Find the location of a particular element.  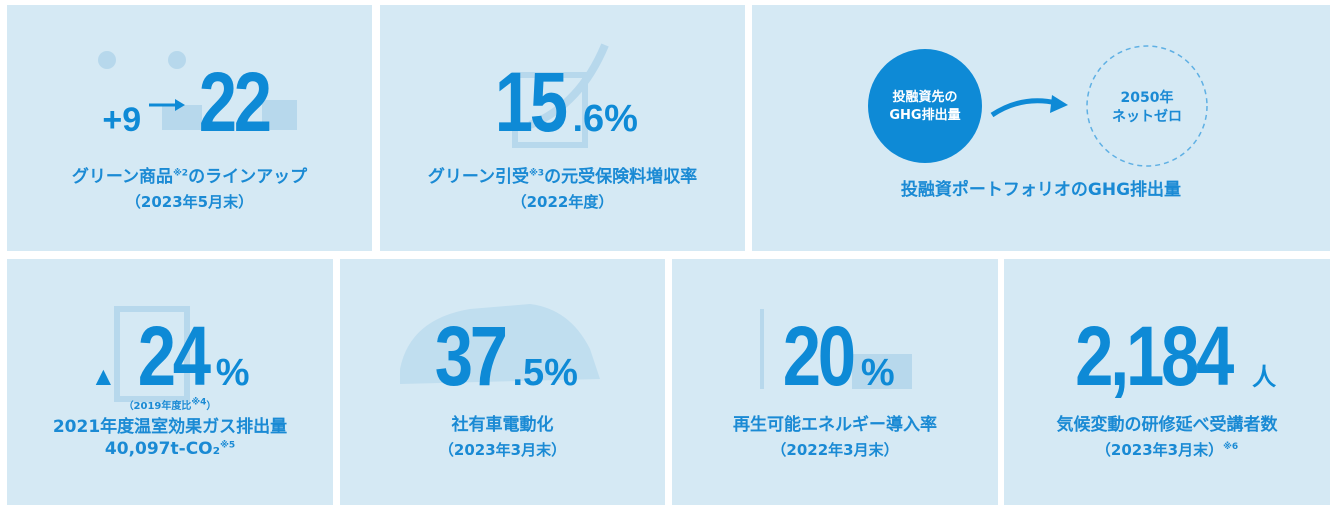

value: 24 is located at coordinates (174, 356).